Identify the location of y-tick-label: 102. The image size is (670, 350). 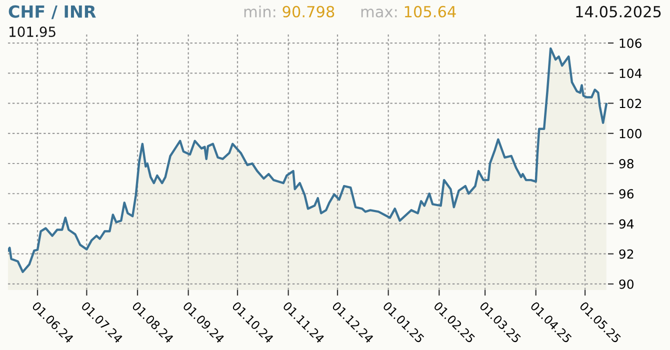
(631, 103).